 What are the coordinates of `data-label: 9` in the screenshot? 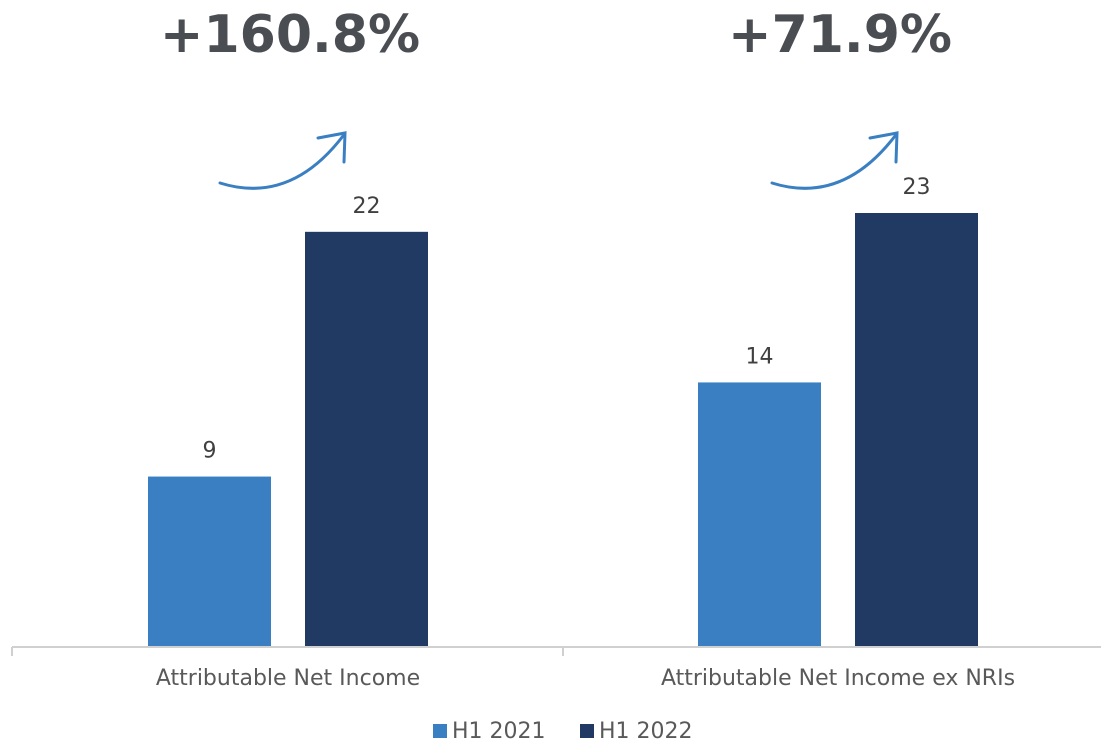 It's located at (210, 451).